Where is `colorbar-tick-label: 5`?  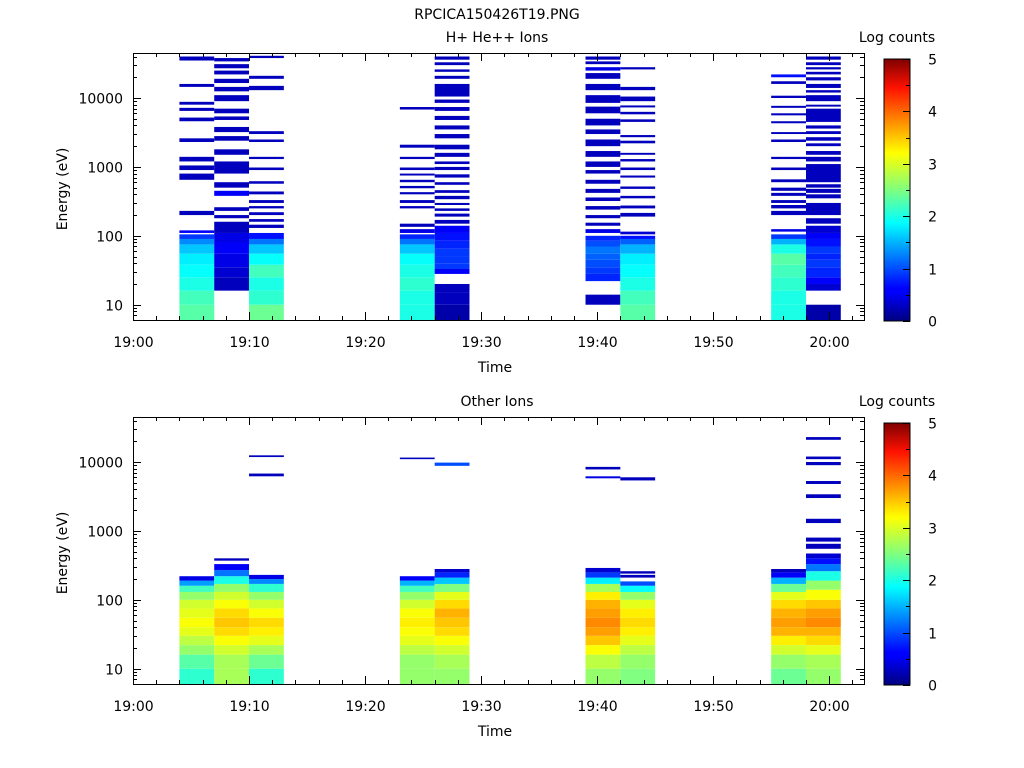
colorbar-tick-label: 5 is located at coordinates (932, 425).